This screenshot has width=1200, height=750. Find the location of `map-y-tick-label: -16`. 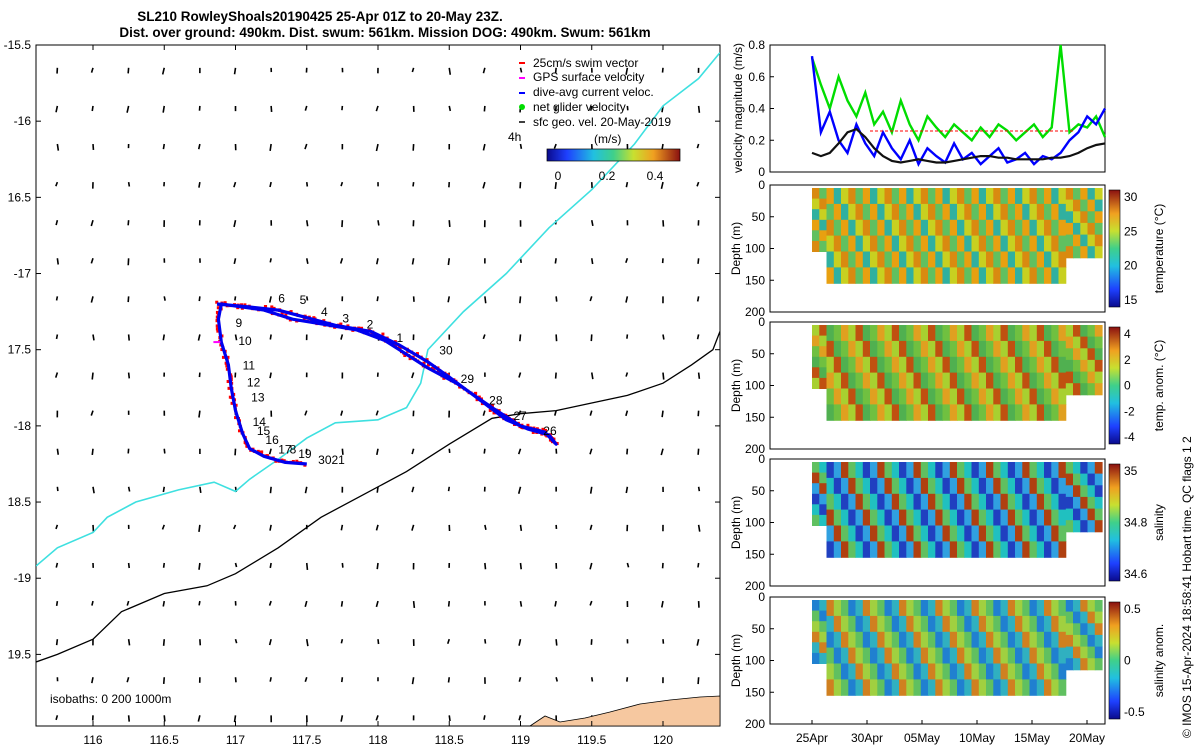

map-y-tick-label: -16 is located at coordinates (23, 121).